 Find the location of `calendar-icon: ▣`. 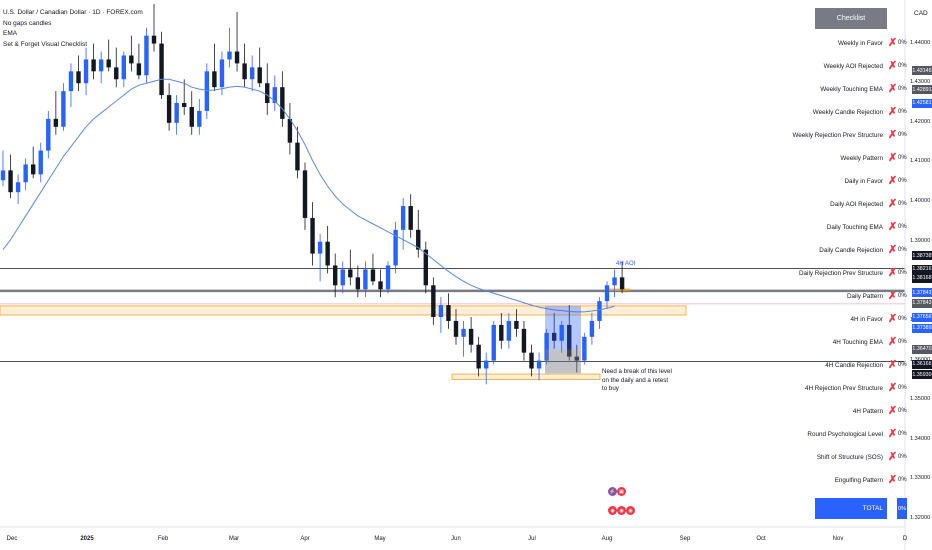

calendar-icon: ▣ is located at coordinates (621, 491).